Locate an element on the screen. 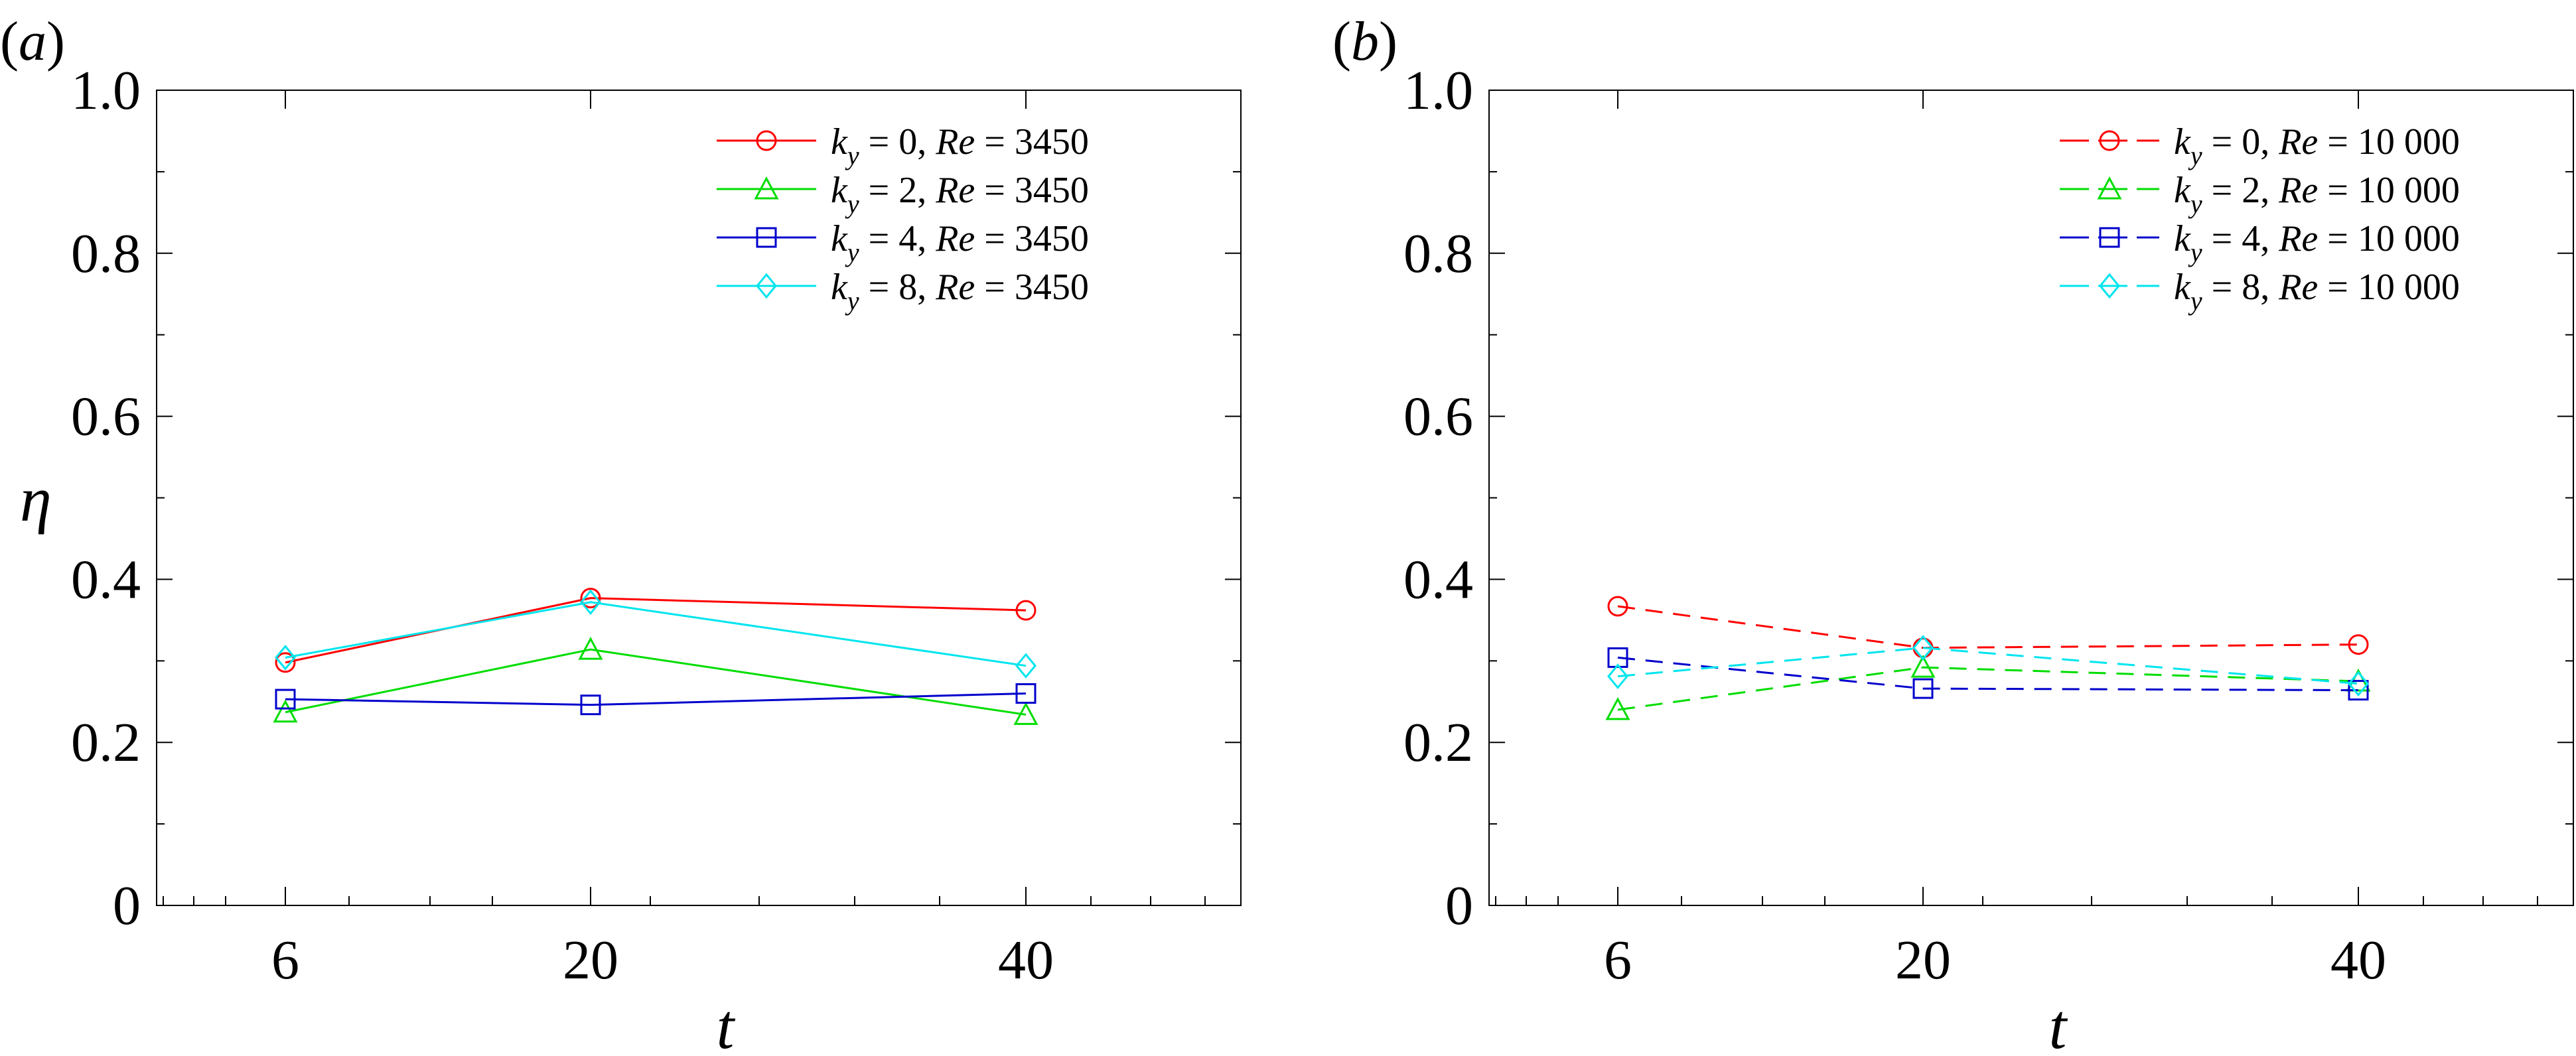  legend-entry-k2: ky = 2, Re = 10 000 is located at coordinates (2260, 194).